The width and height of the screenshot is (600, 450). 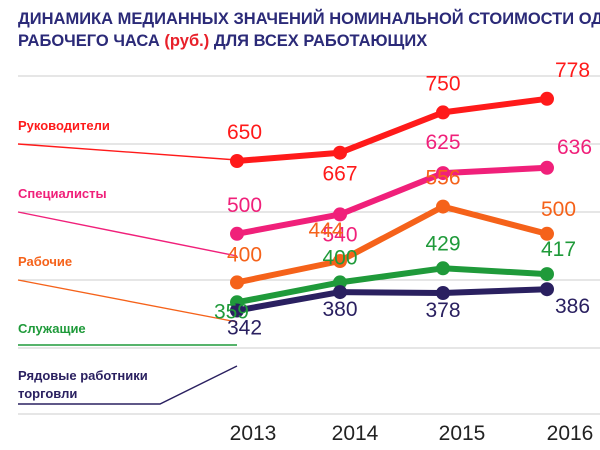 What do you see at coordinates (318, 41) in the screenshot?
I see `title-part-2: ДЛЯ ВСЕХ РАБОТАЮЩИХ` at bounding box center [318, 41].